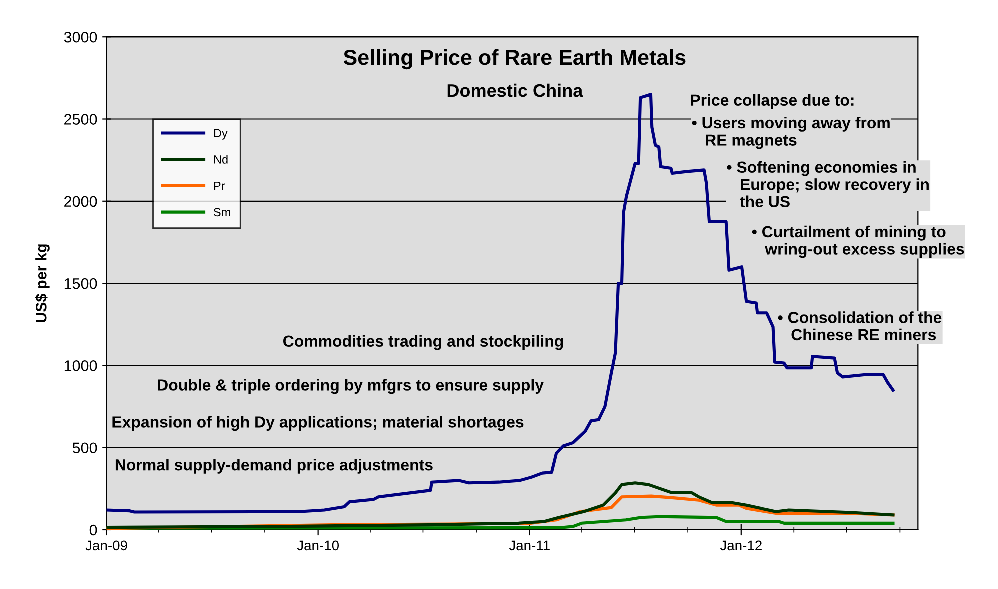  What do you see at coordinates (860, 326) in the screenshot?
I see `annotation: • Consolidation of the Chinese RE miners` at bounding box center [860, 326].